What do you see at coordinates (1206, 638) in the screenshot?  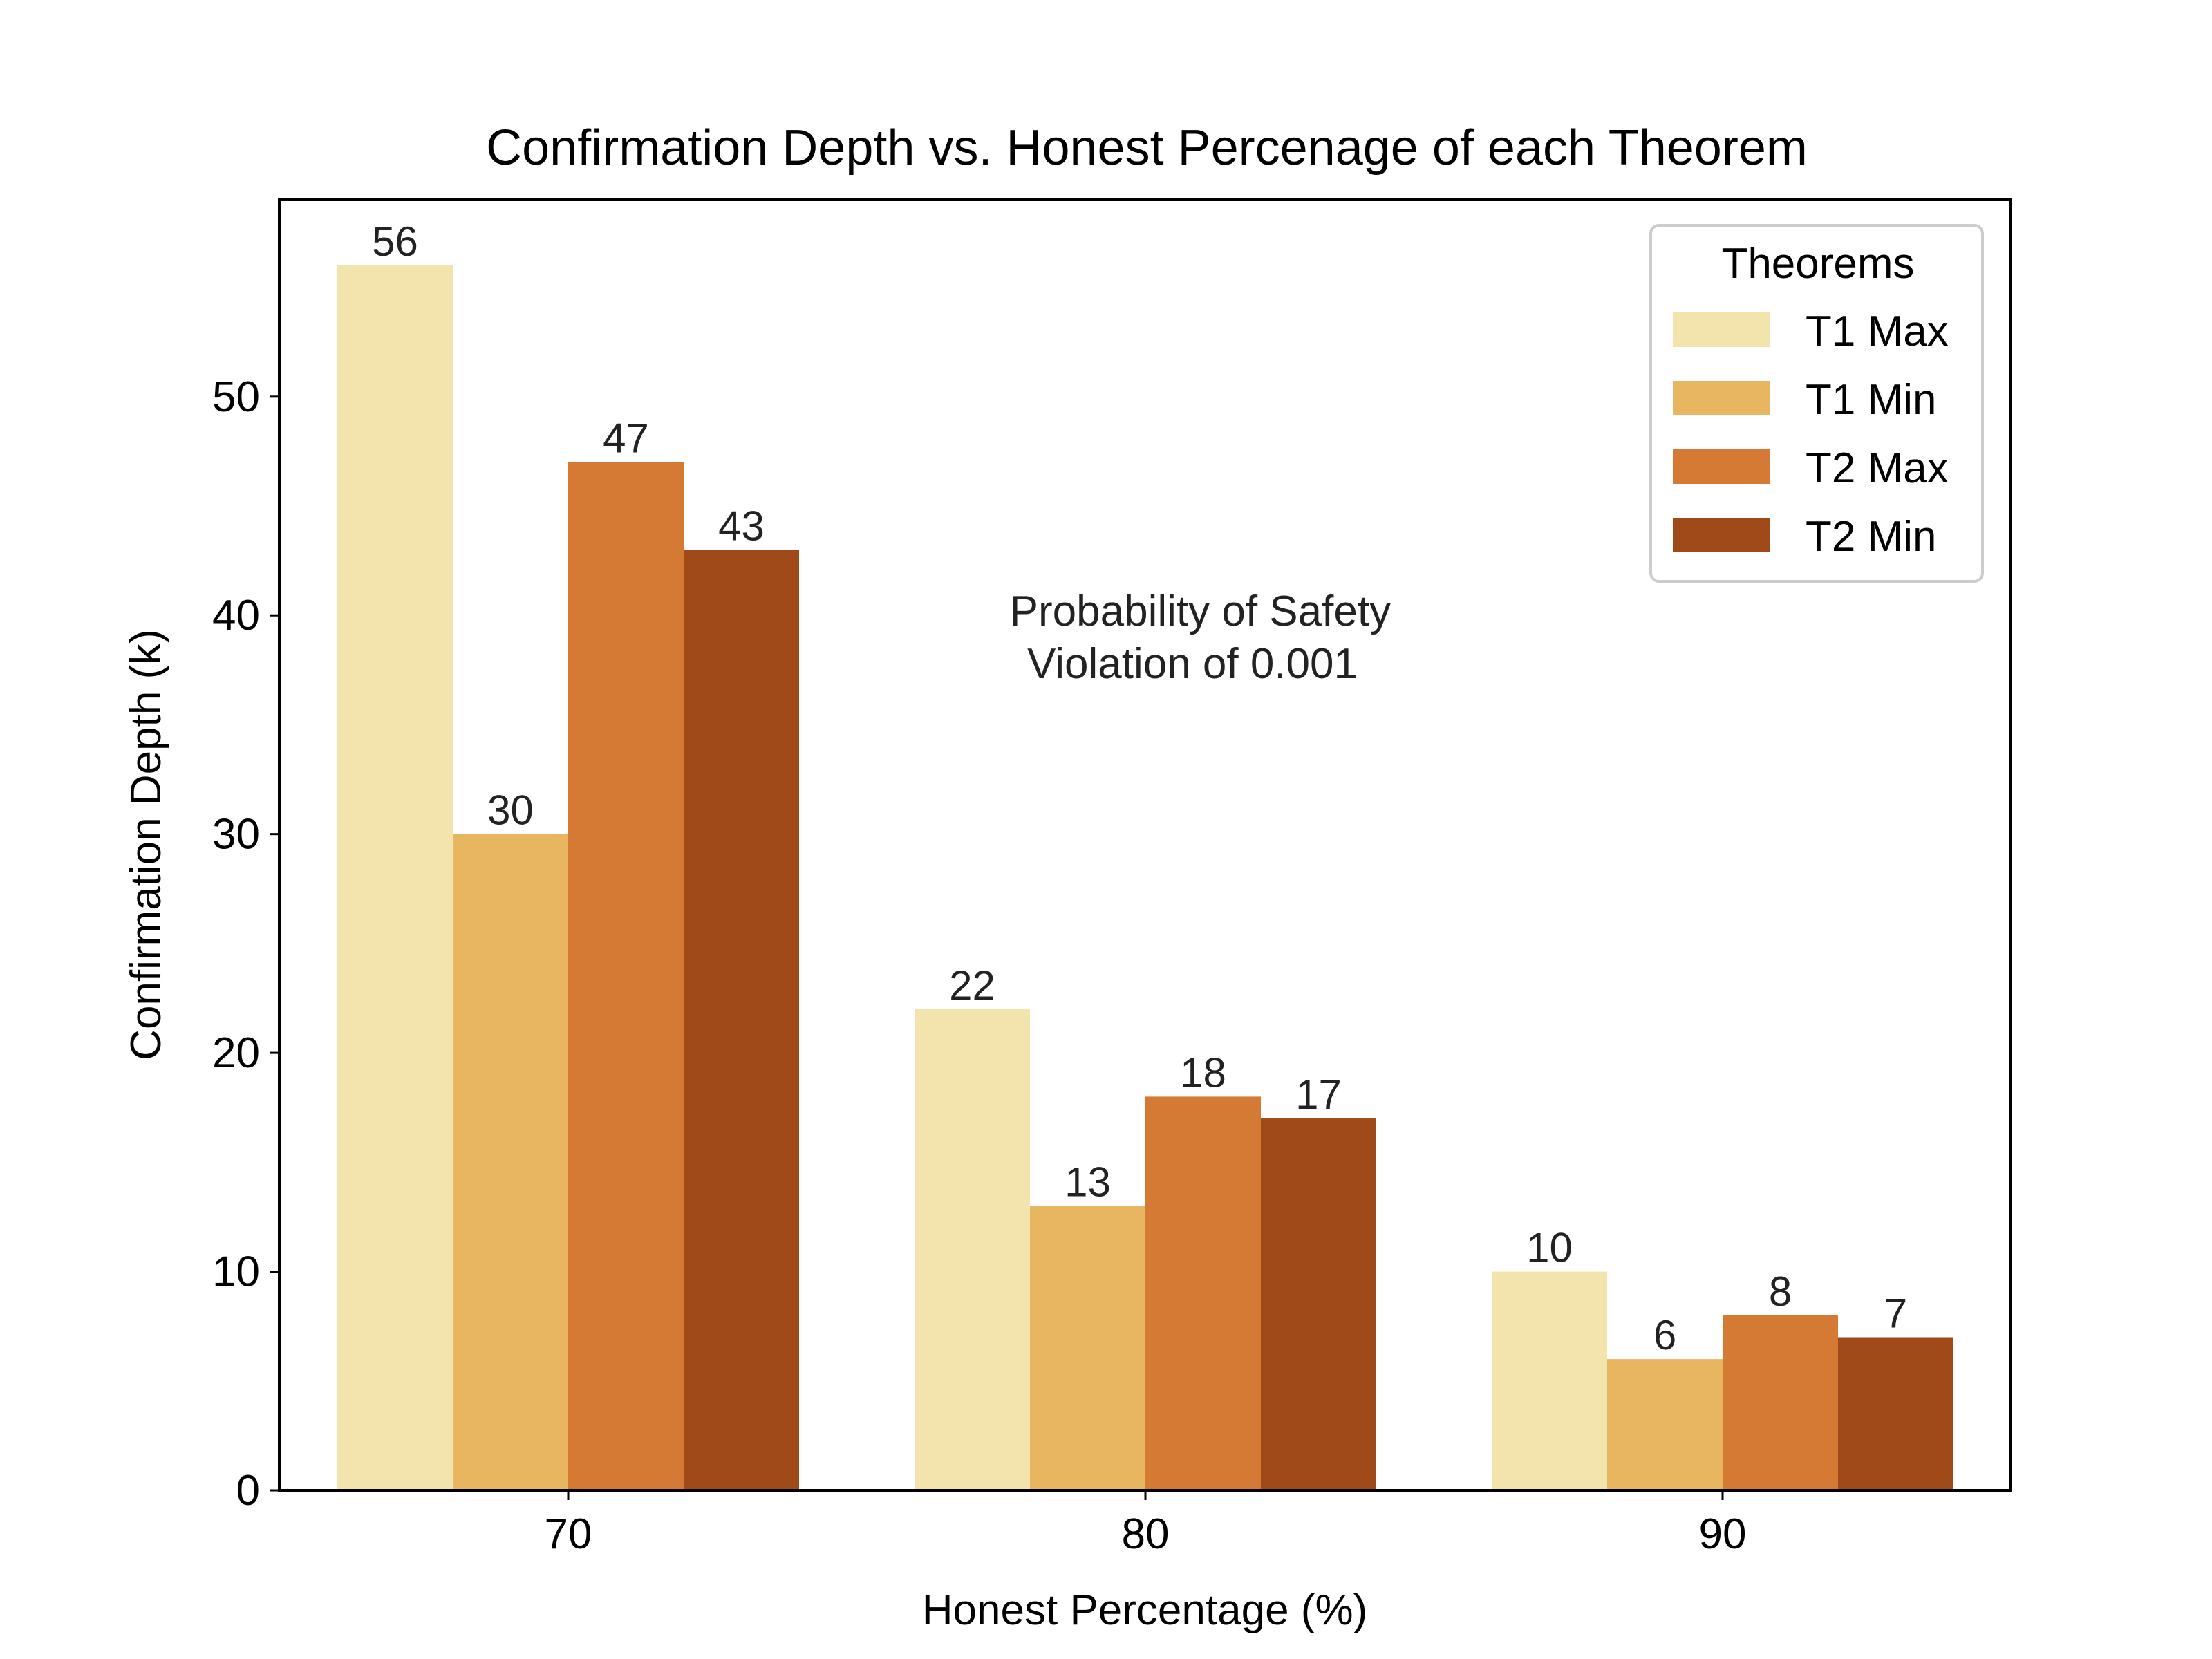 I see `annotation-text: Probability of Safety Violation of 0.001` at bounding box center [1206, 638].